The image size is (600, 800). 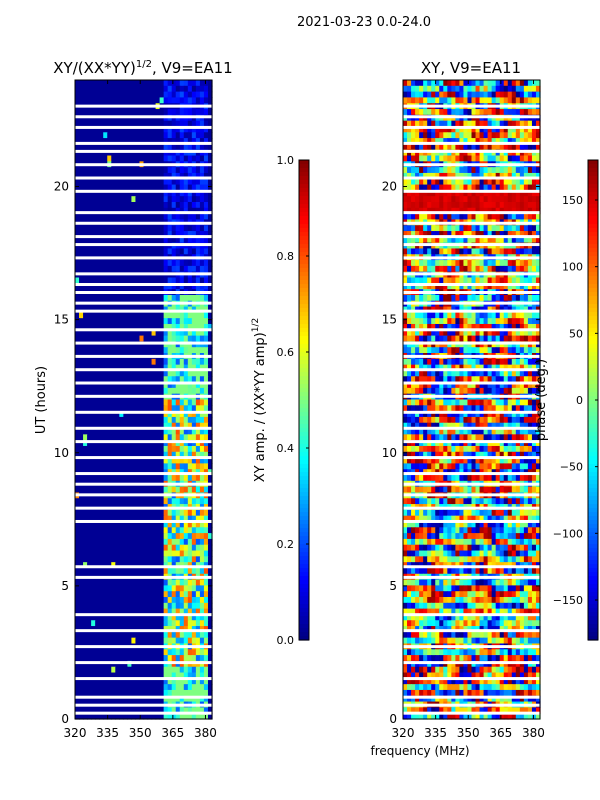 I want to click on amplitude-colorbar-tick-label: 0.0, so click(x=286, y=640).